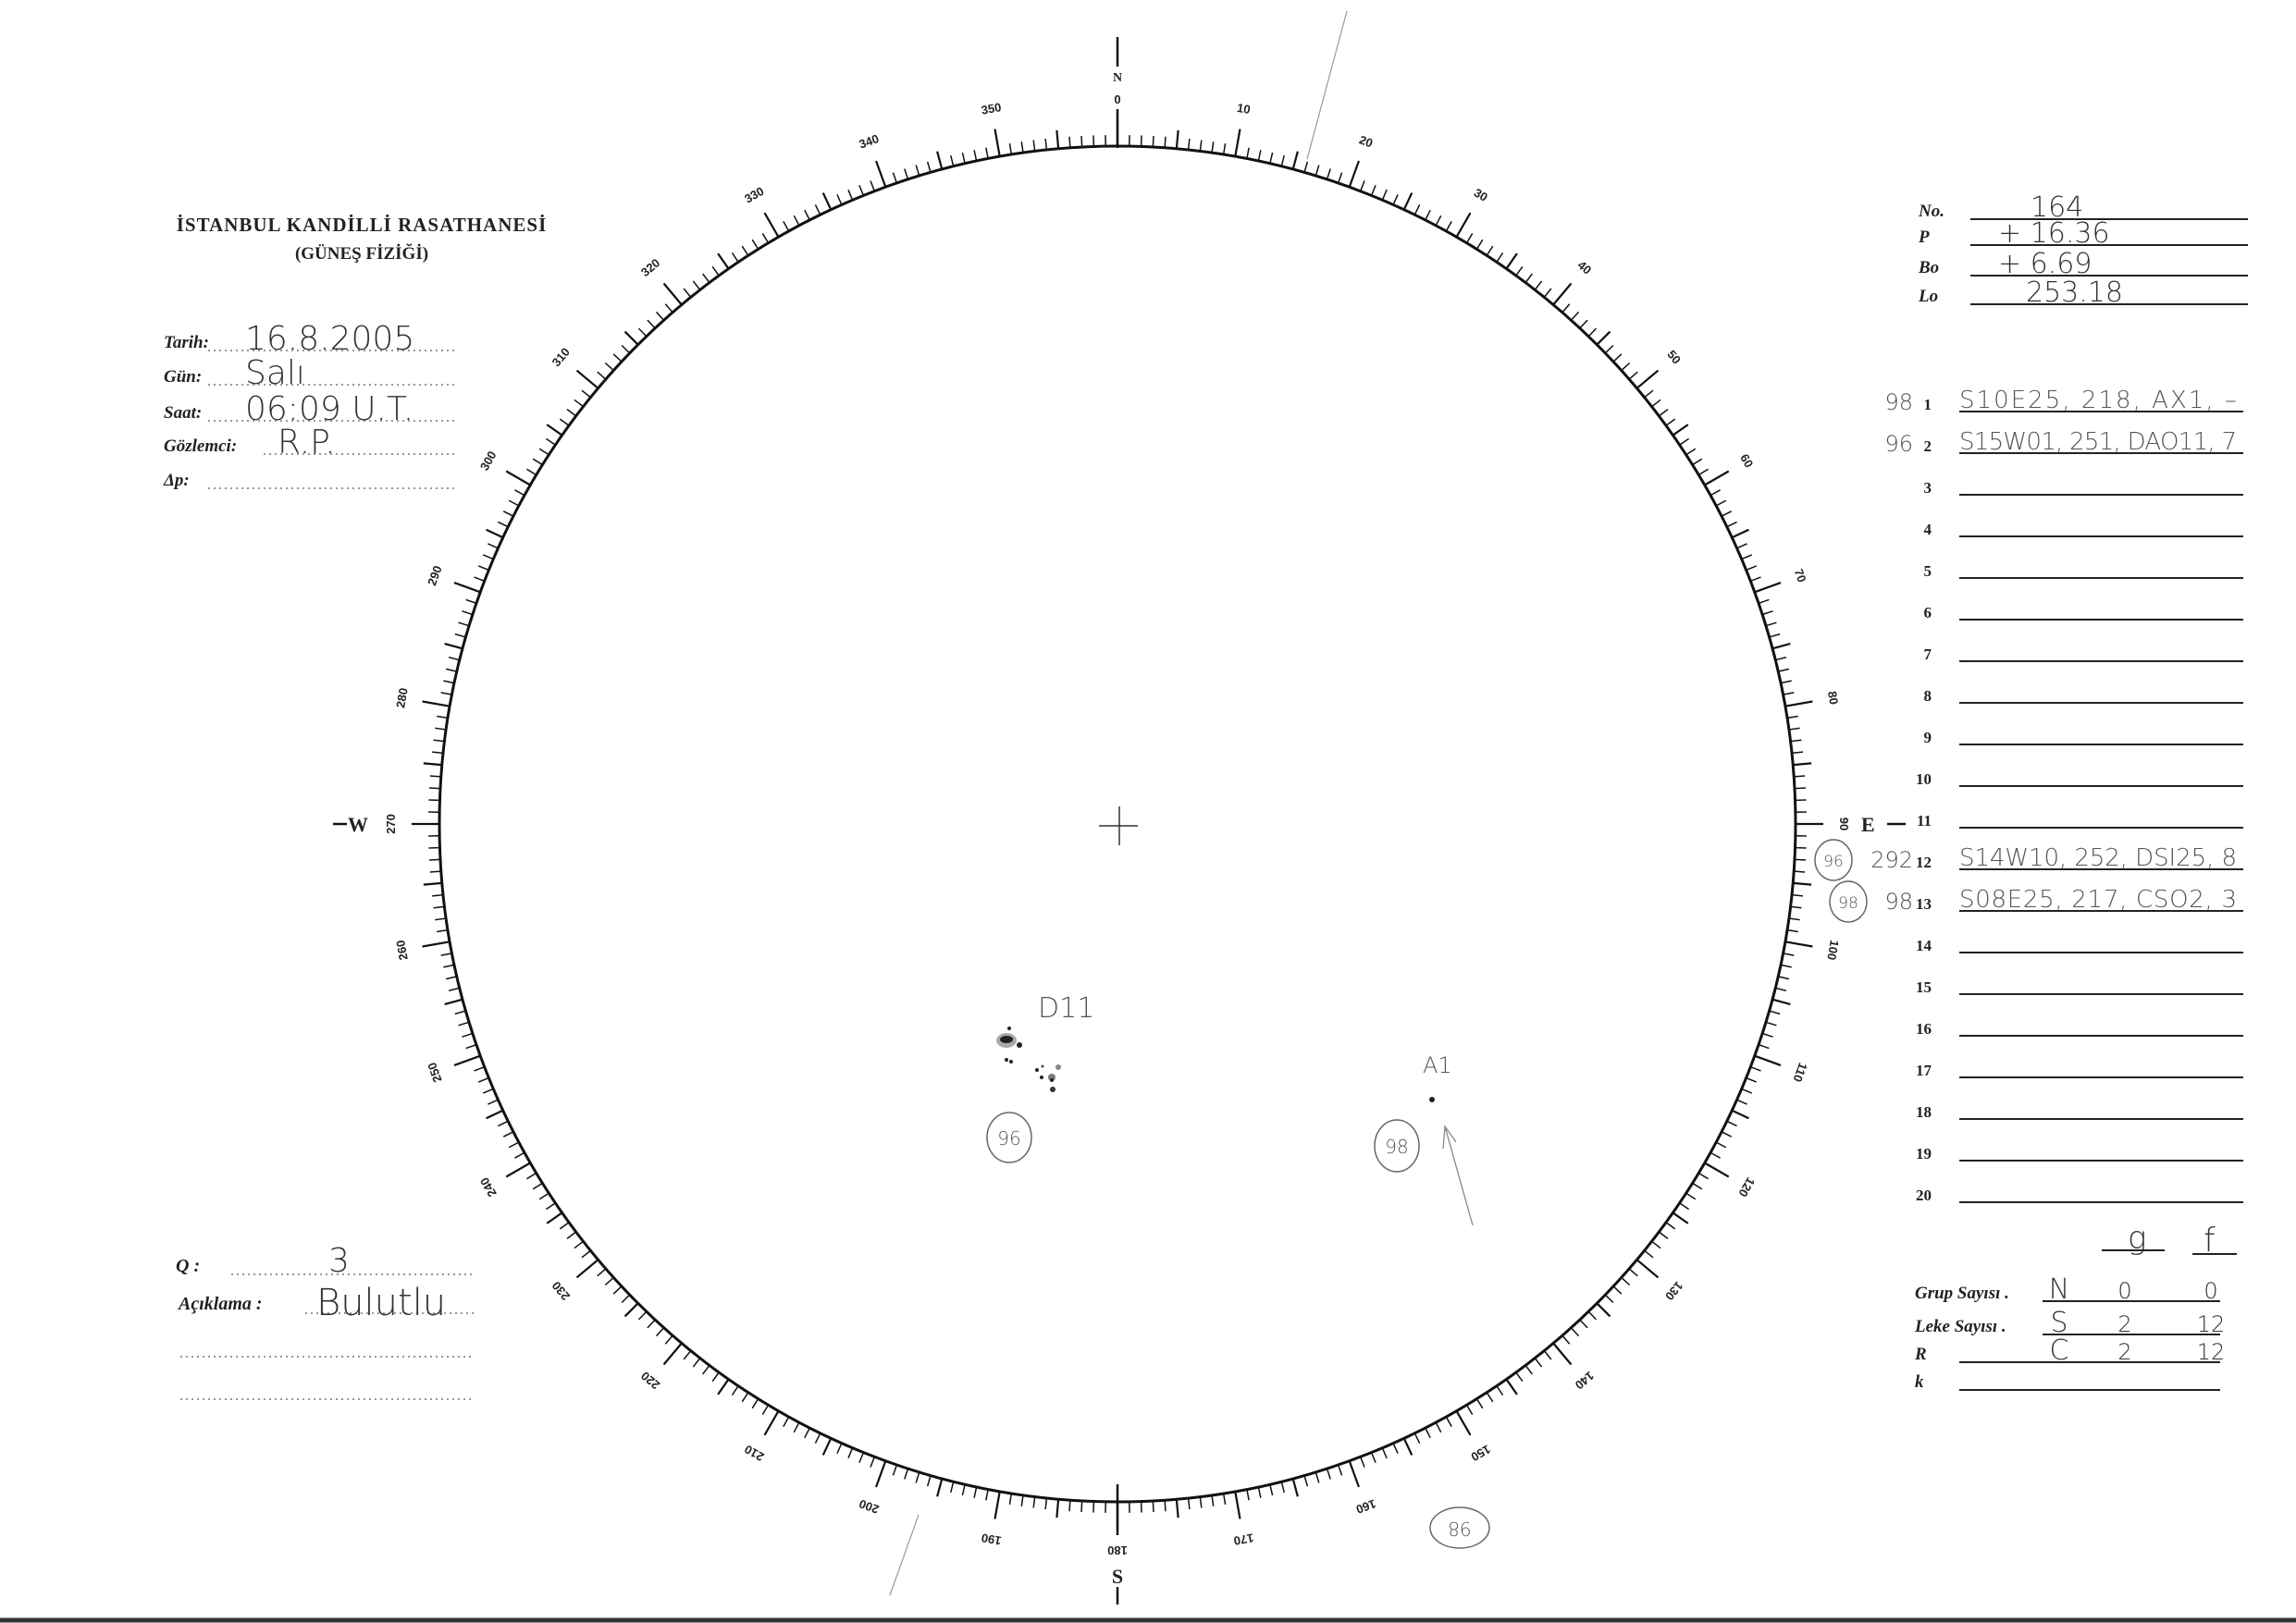  What do you see at coordinates (2059, 1289) in the screenshot?
I see `summary-letter: N` at bounding box center [2059, 1289].